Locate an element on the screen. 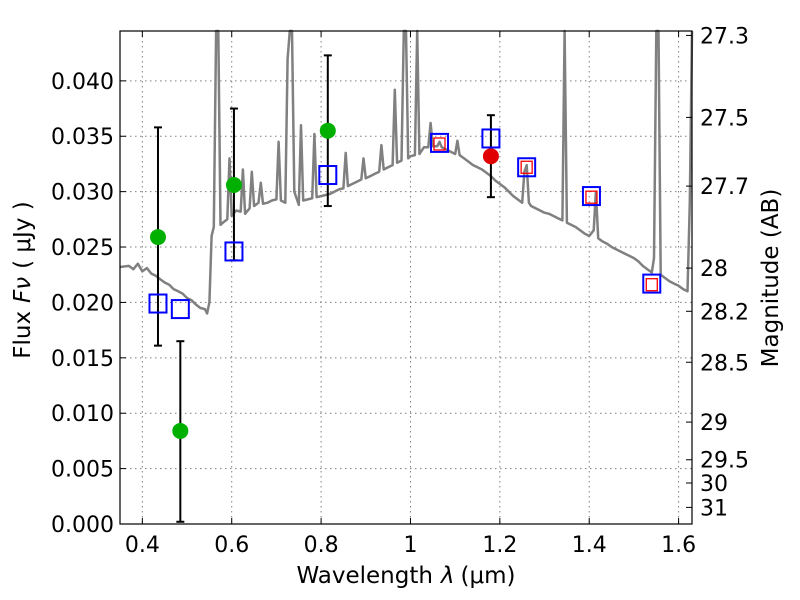 The image size is (800, 600). y-tick-label: 0.030 is located at coordinates (82, 193).